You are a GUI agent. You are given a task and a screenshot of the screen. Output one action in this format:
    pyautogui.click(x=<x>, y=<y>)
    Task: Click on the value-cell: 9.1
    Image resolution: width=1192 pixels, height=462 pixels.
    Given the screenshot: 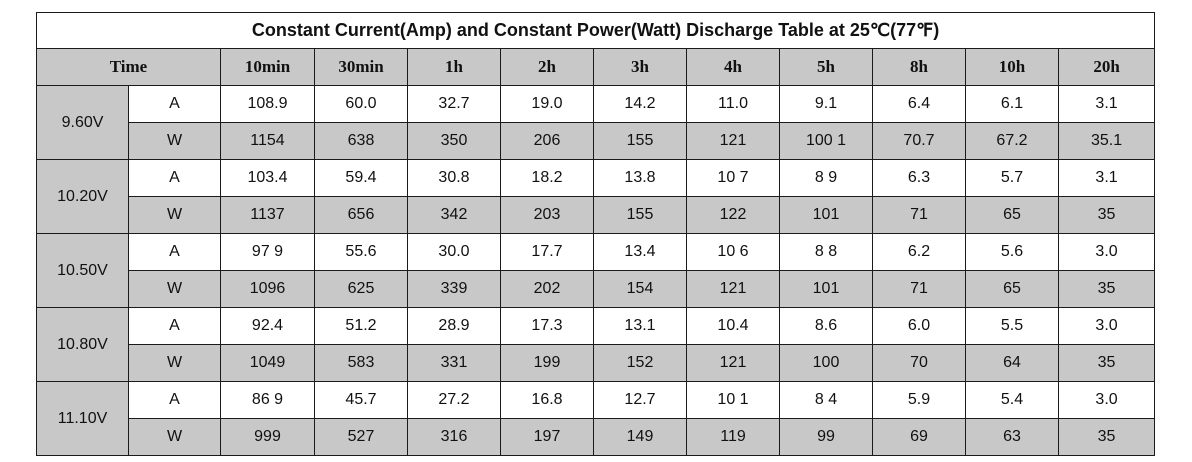 What is the action you would take?
    pyautogui.click(x=826, y=104)
    